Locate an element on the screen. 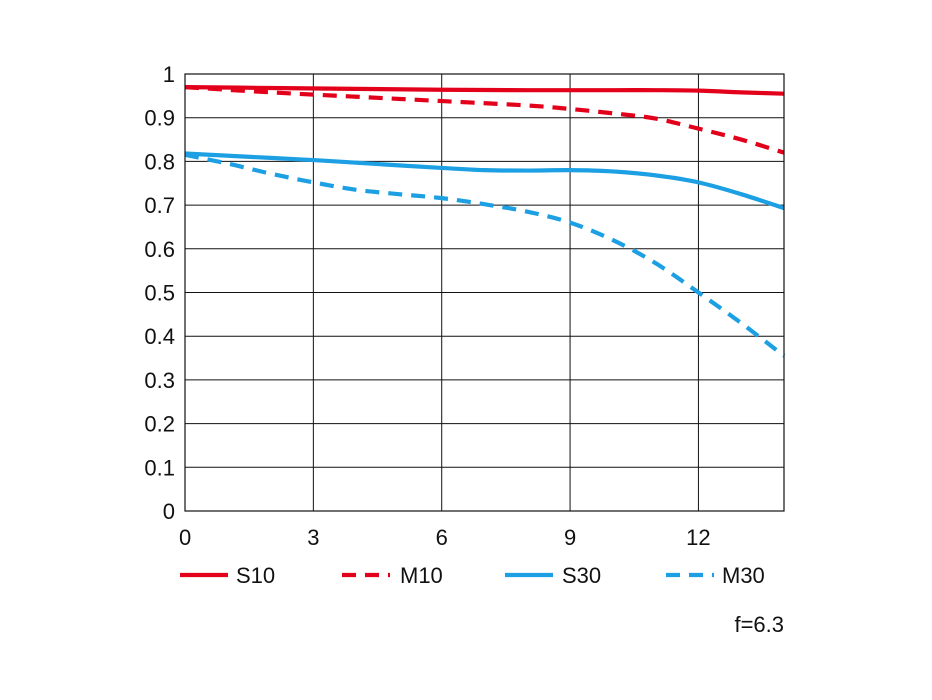  legend: S10 M10 S30 M30 is located at coordinates (472, 575).